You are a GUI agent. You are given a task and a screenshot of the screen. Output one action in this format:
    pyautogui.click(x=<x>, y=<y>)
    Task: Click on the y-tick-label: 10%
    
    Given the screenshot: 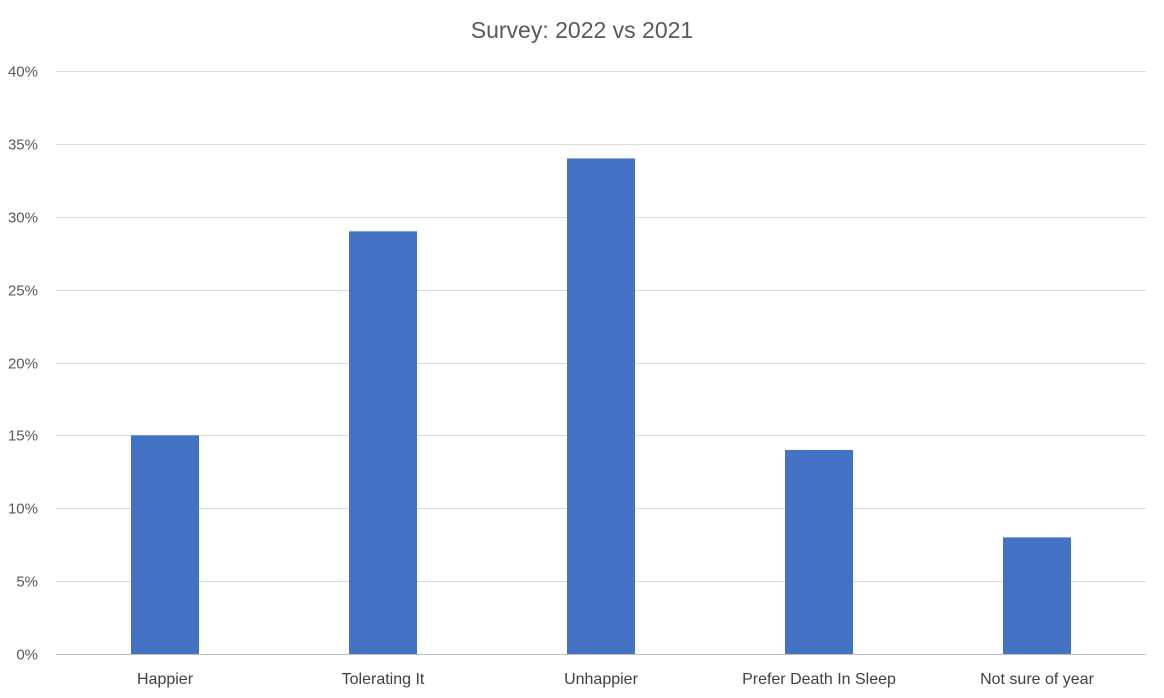 What is the action you would take?
    pyautogui.click(x=23, y=509)
    